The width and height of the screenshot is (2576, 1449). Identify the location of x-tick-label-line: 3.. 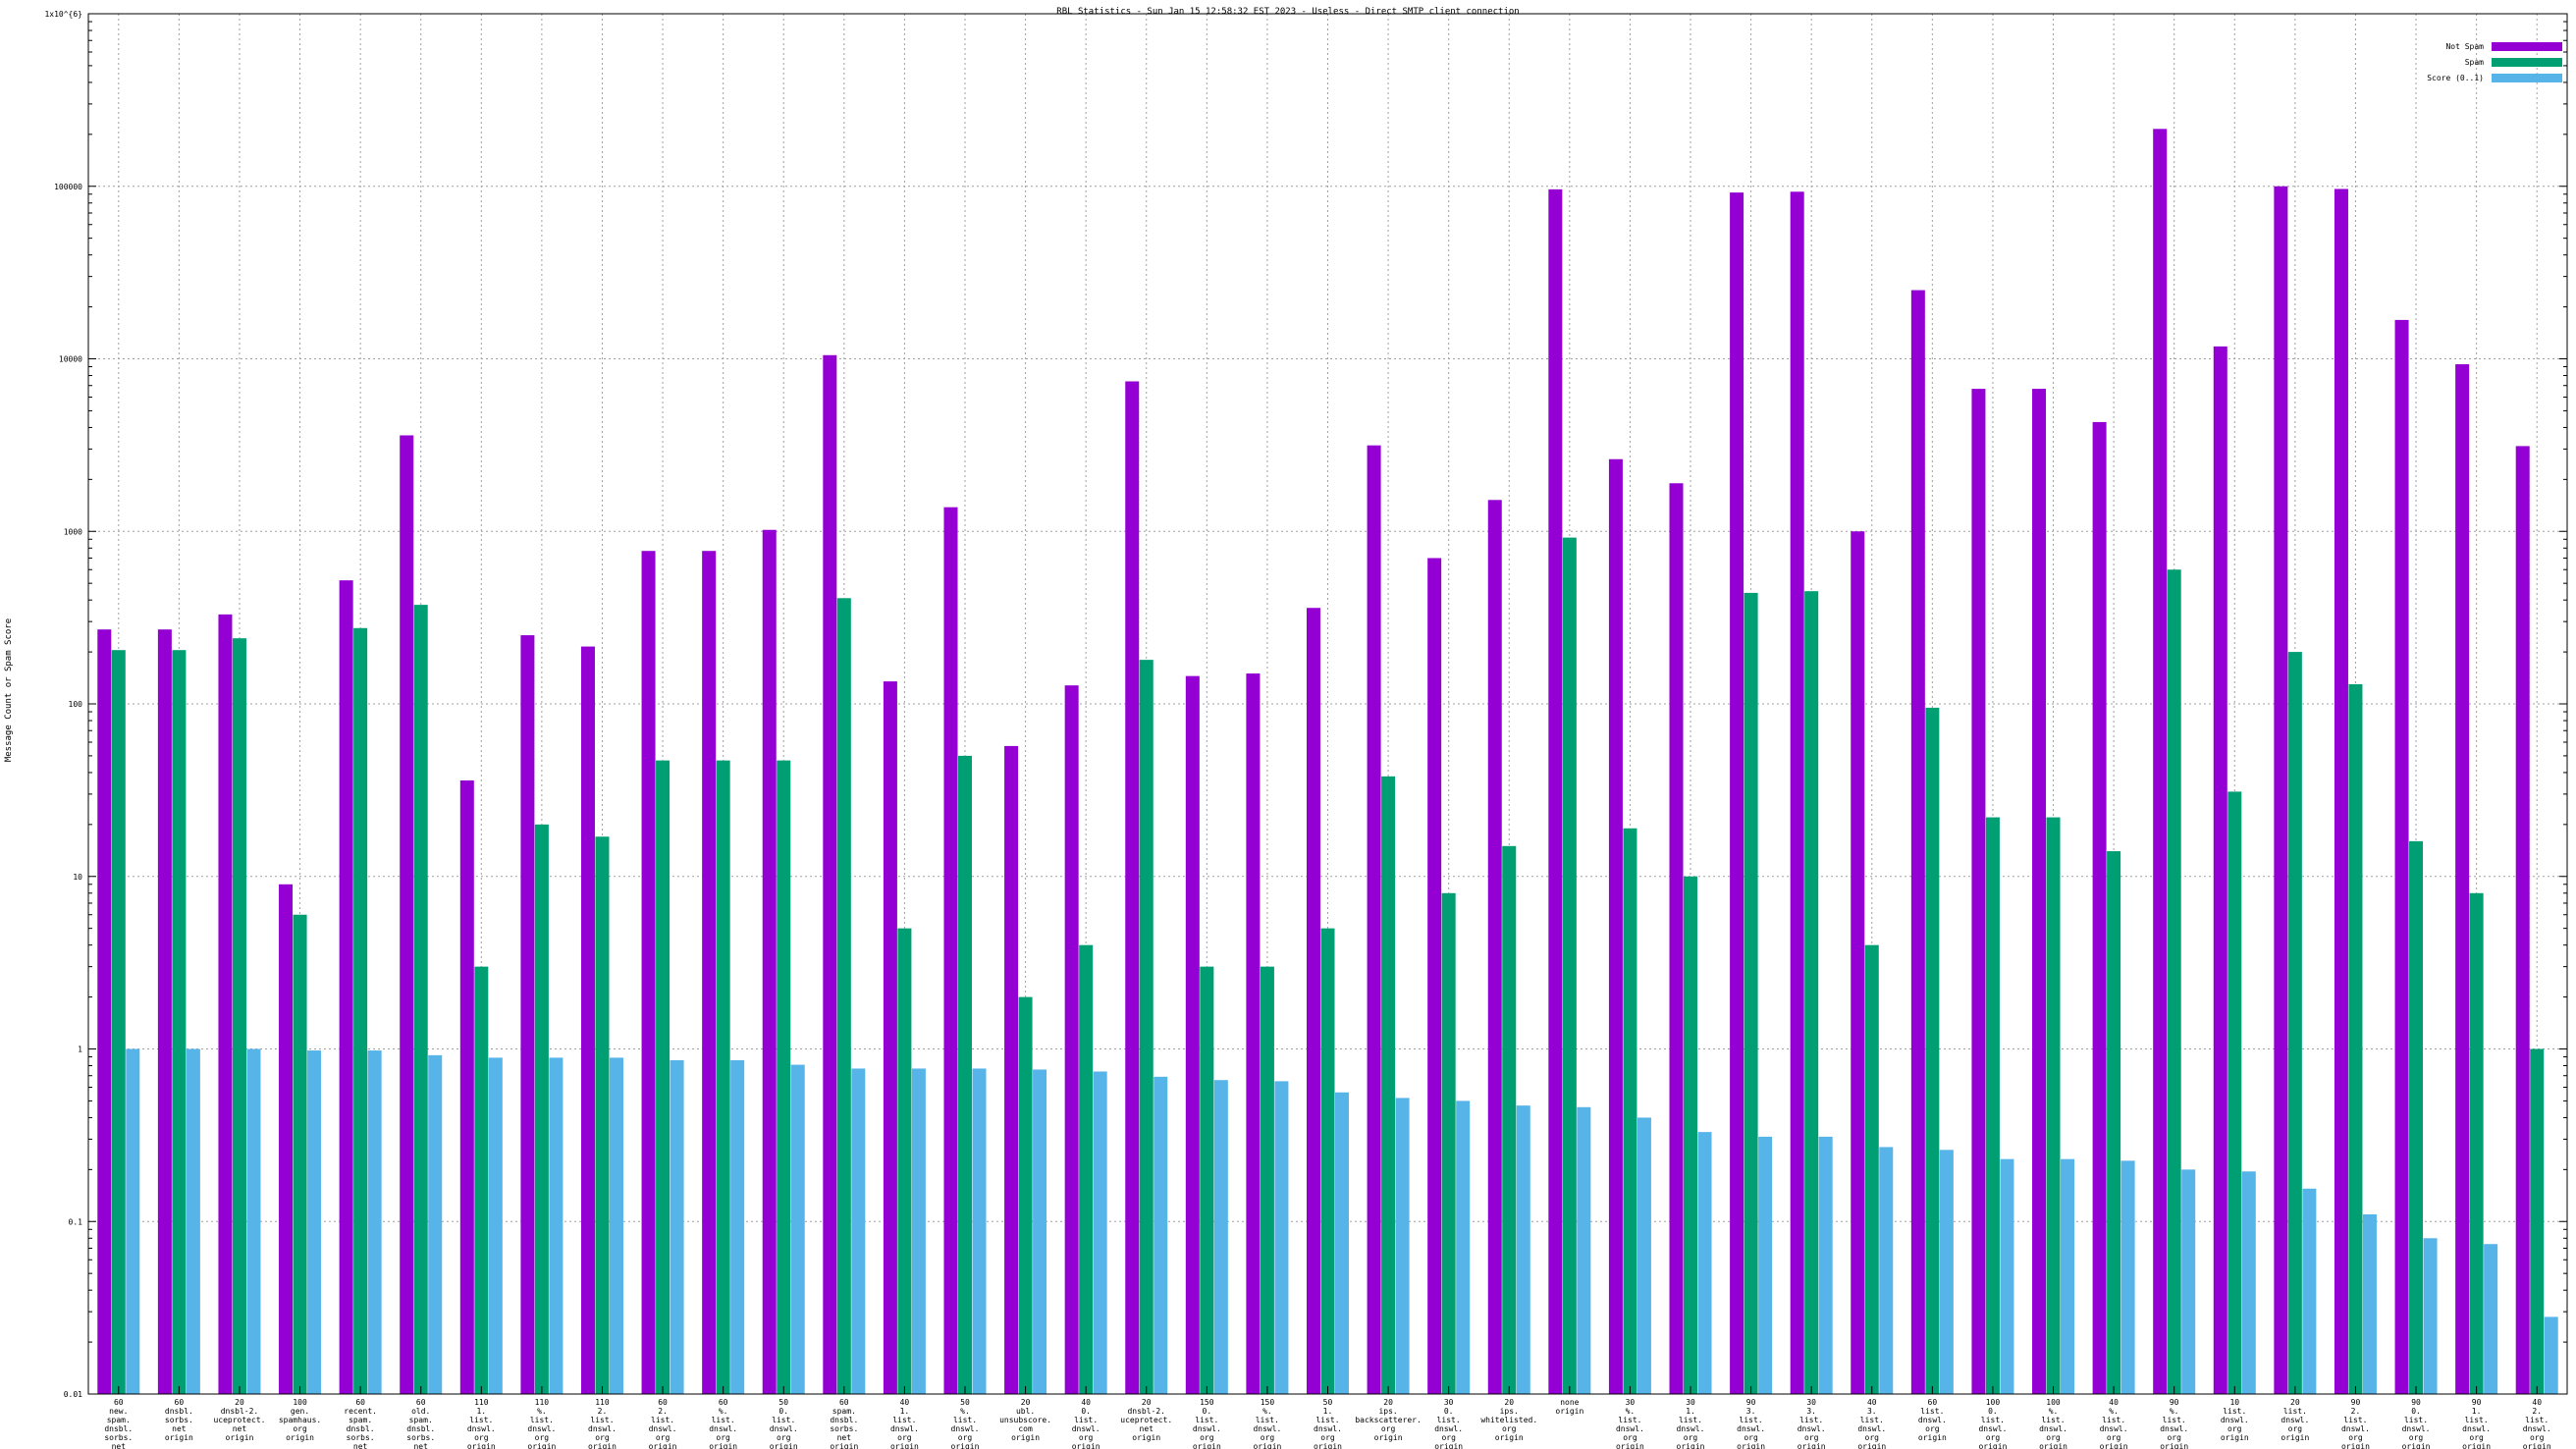
(1751, 1411).